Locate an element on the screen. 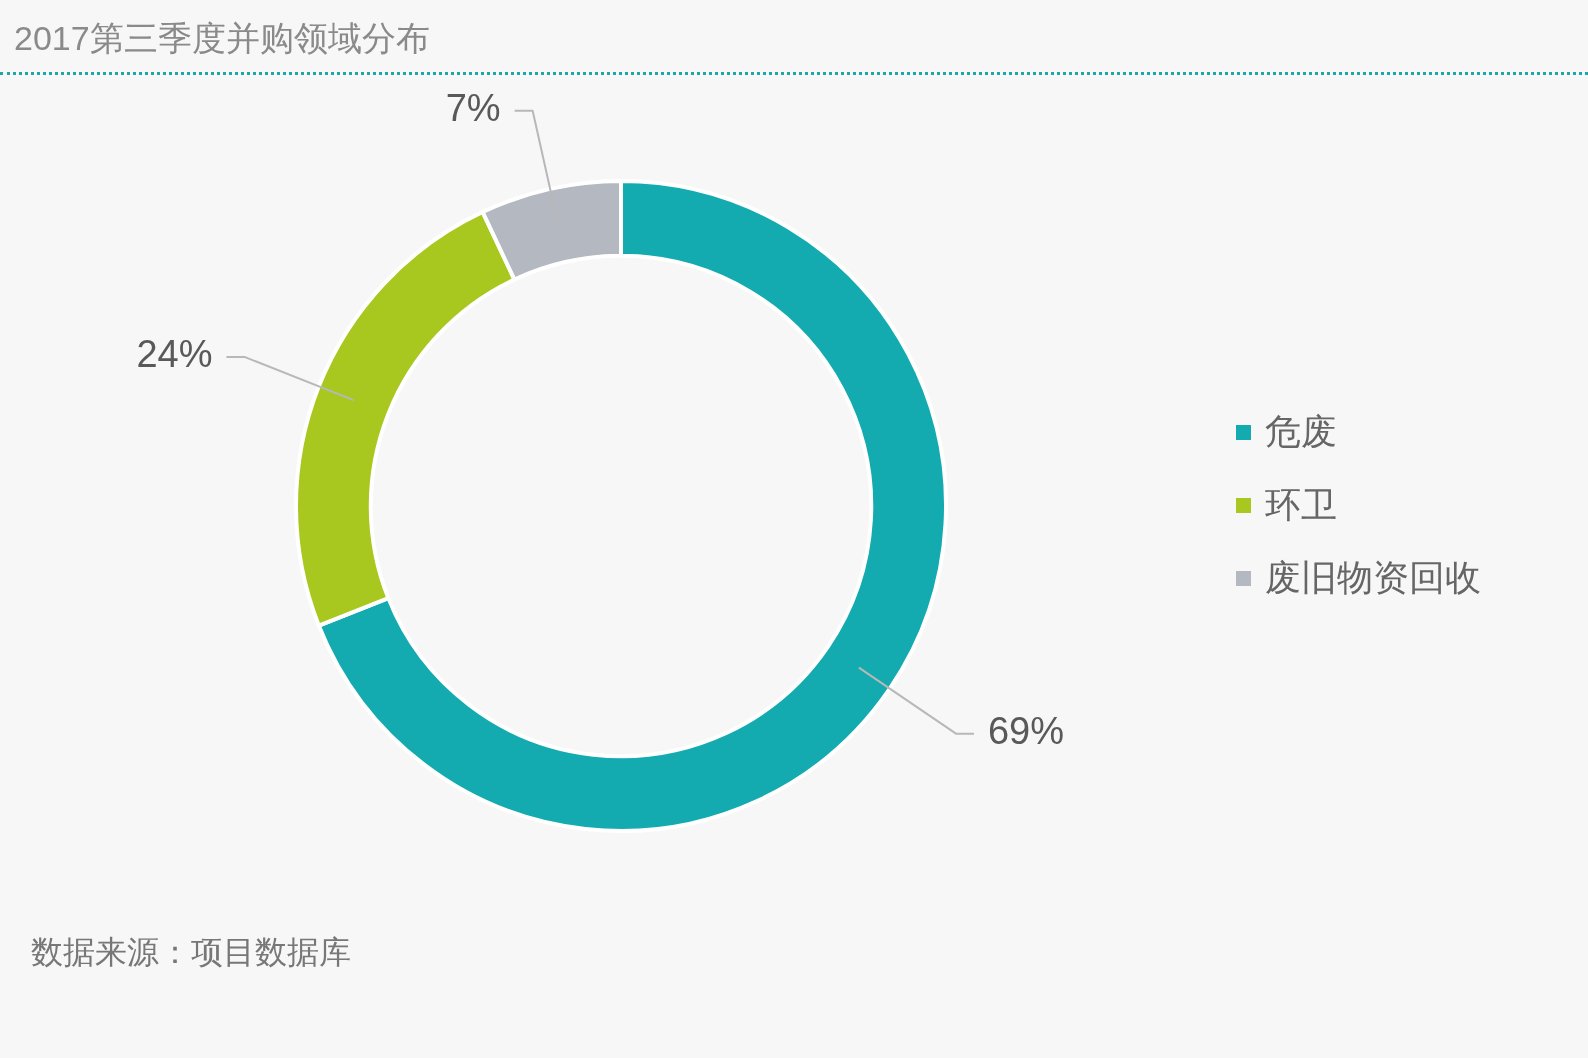 The image size is (1588, 1058). legend-label: 环卫 is located at coordinates (1301, 505).